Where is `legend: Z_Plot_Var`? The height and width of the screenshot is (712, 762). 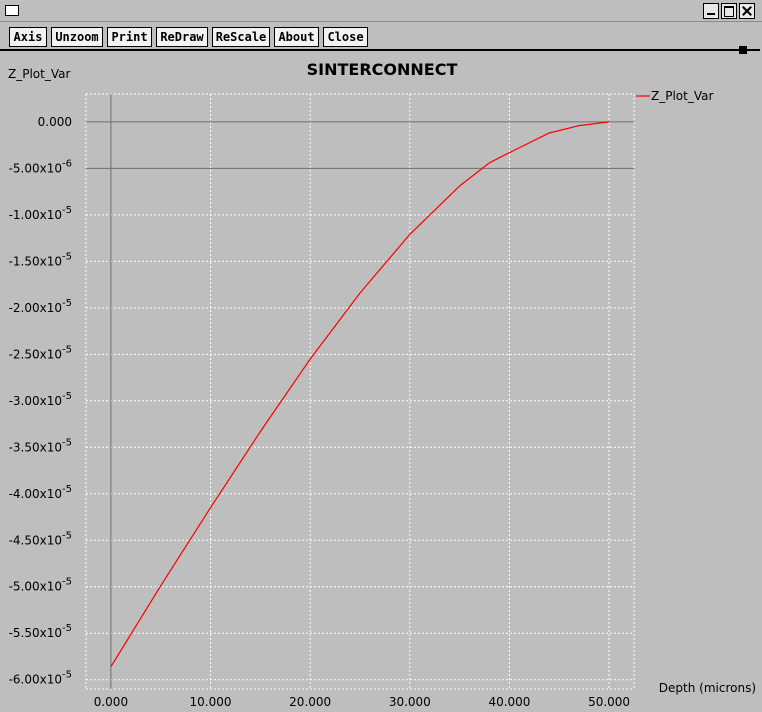
legend: Z_Plot_Var is located at coordinates (674, 96).